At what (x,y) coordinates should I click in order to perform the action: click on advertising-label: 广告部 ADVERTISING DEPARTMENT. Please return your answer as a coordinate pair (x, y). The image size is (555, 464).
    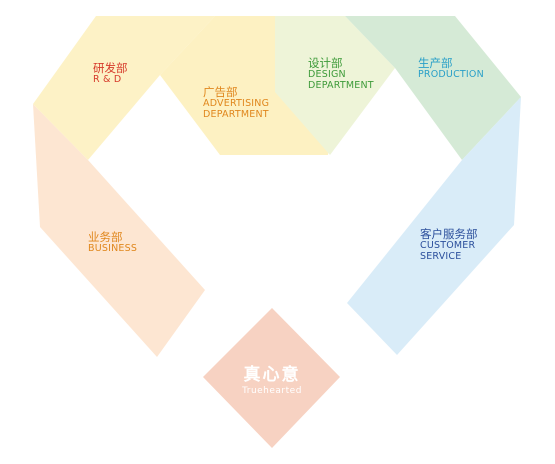
    Looking at the image, I should click on (236, 103).